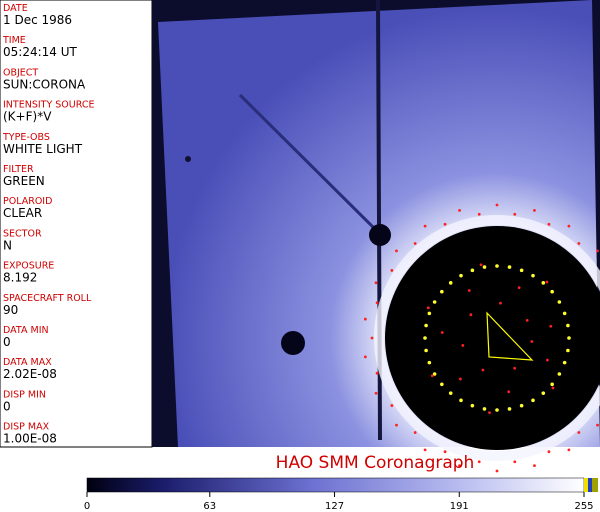 Image resolution: width=600 pixels, height=512 pixels. Describe the element at coordinates (510, 336) in the screenshot. I see `overlay-triangle` at that location.